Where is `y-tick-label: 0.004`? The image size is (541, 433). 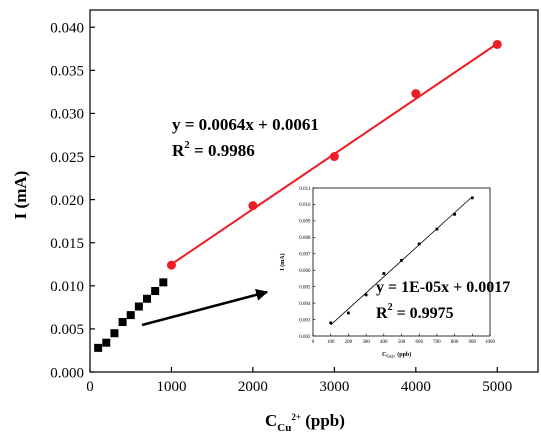
y-tick-label: 0.004 is located at coordinates (305, 304).